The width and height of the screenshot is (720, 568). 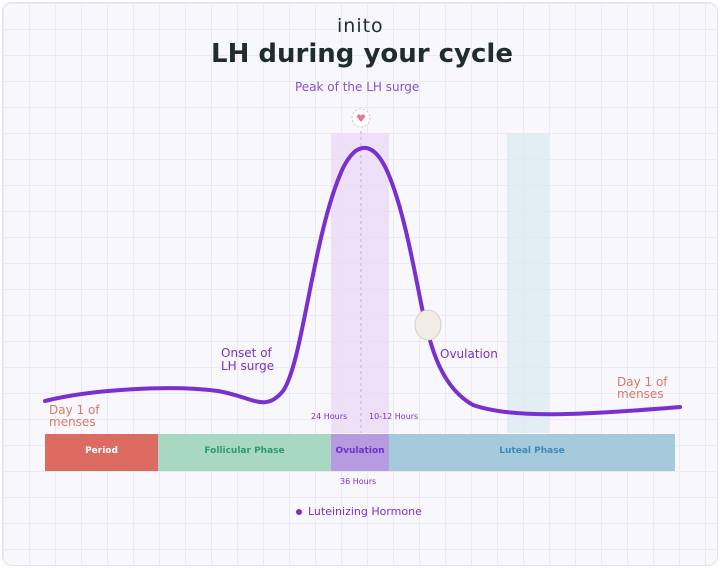 I want to click on phase-period, so click(x=101, y=452).